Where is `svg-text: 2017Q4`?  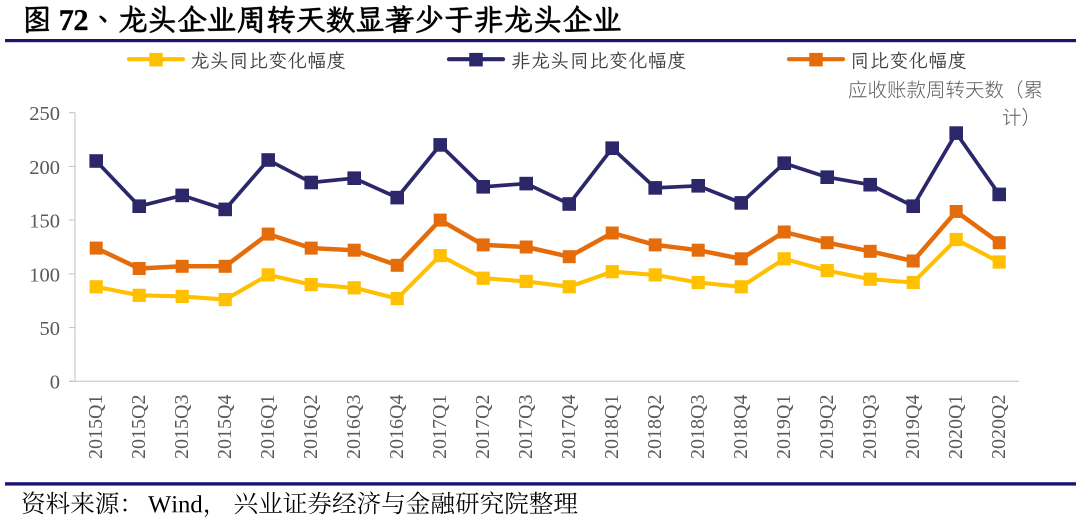 svg-text: 2017Q4 is located at coordinates (569, 427).